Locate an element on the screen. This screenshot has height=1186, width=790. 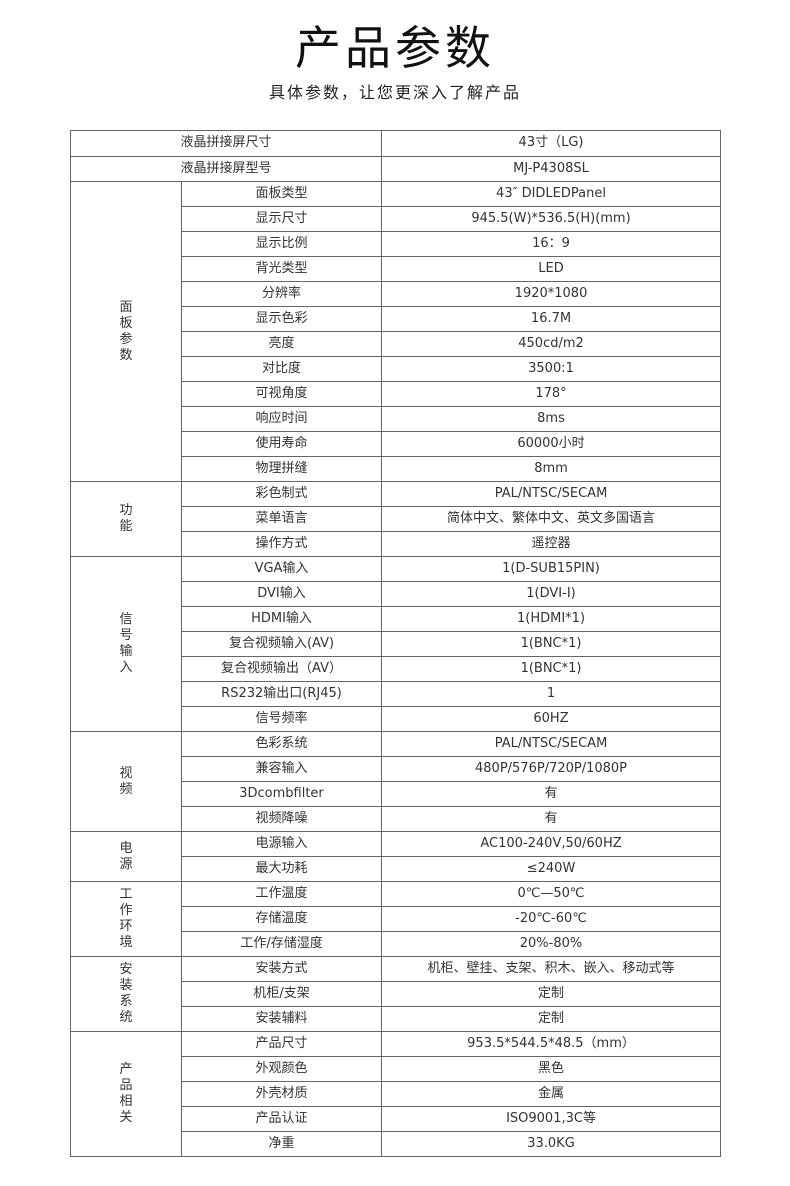
spec-value: 1(DVI-I) is located at coordinates (551, 594).